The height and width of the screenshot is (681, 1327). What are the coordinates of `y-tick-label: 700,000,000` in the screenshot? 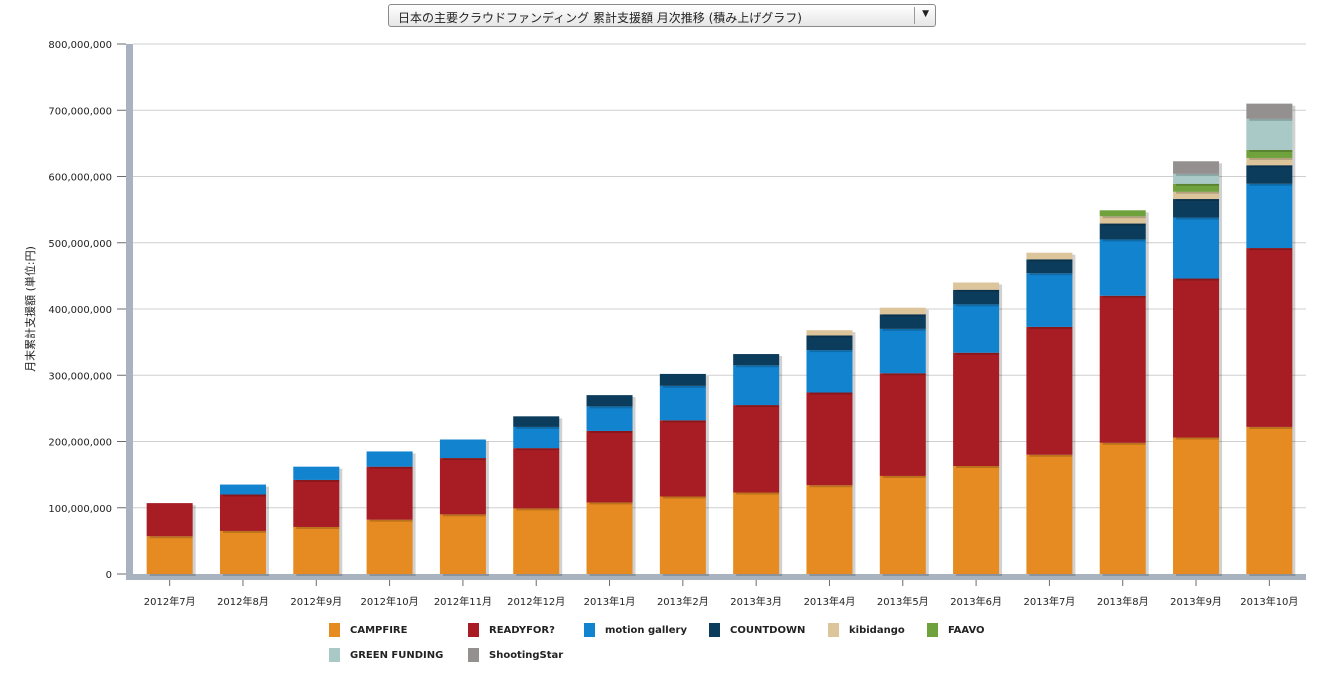 It's located at (80, 111).